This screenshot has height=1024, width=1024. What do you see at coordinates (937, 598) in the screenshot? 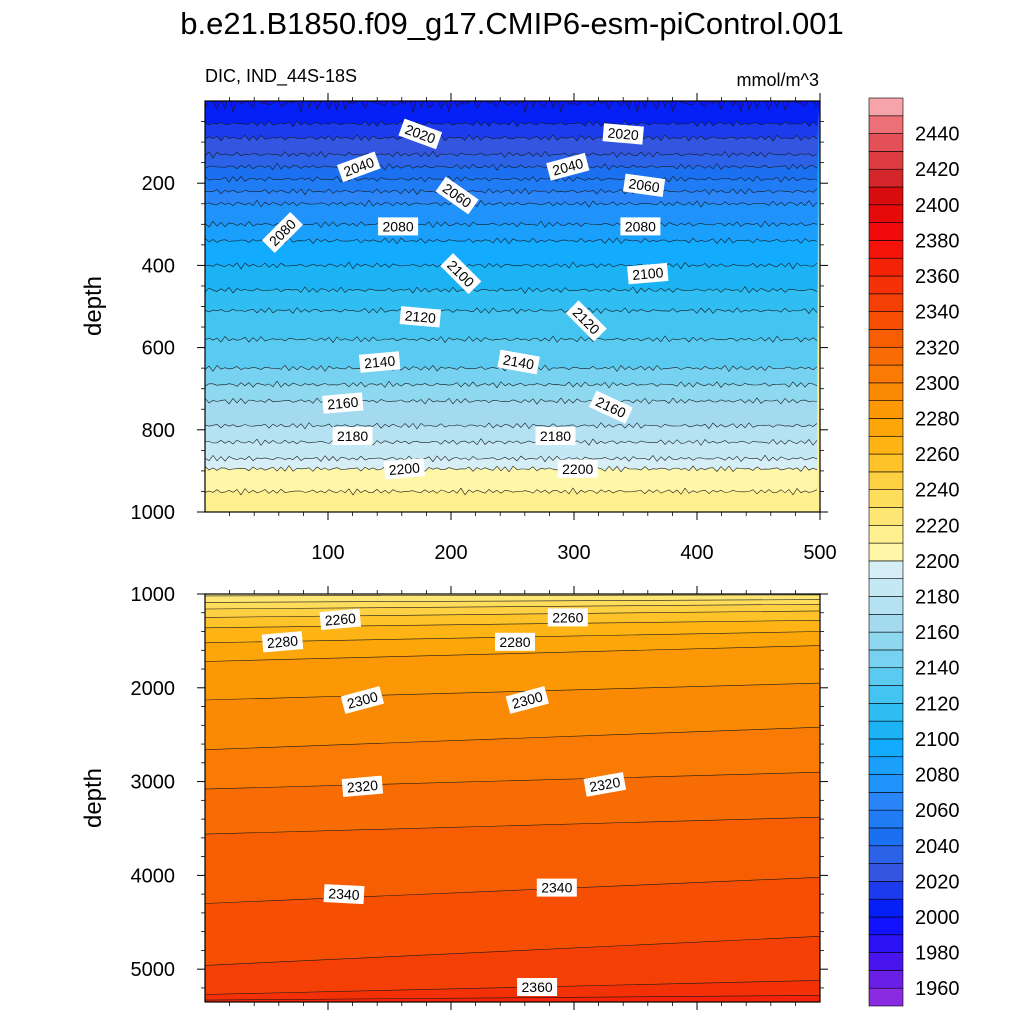
I see `colorbar-label: 2180` at bounding box center [937, 598].